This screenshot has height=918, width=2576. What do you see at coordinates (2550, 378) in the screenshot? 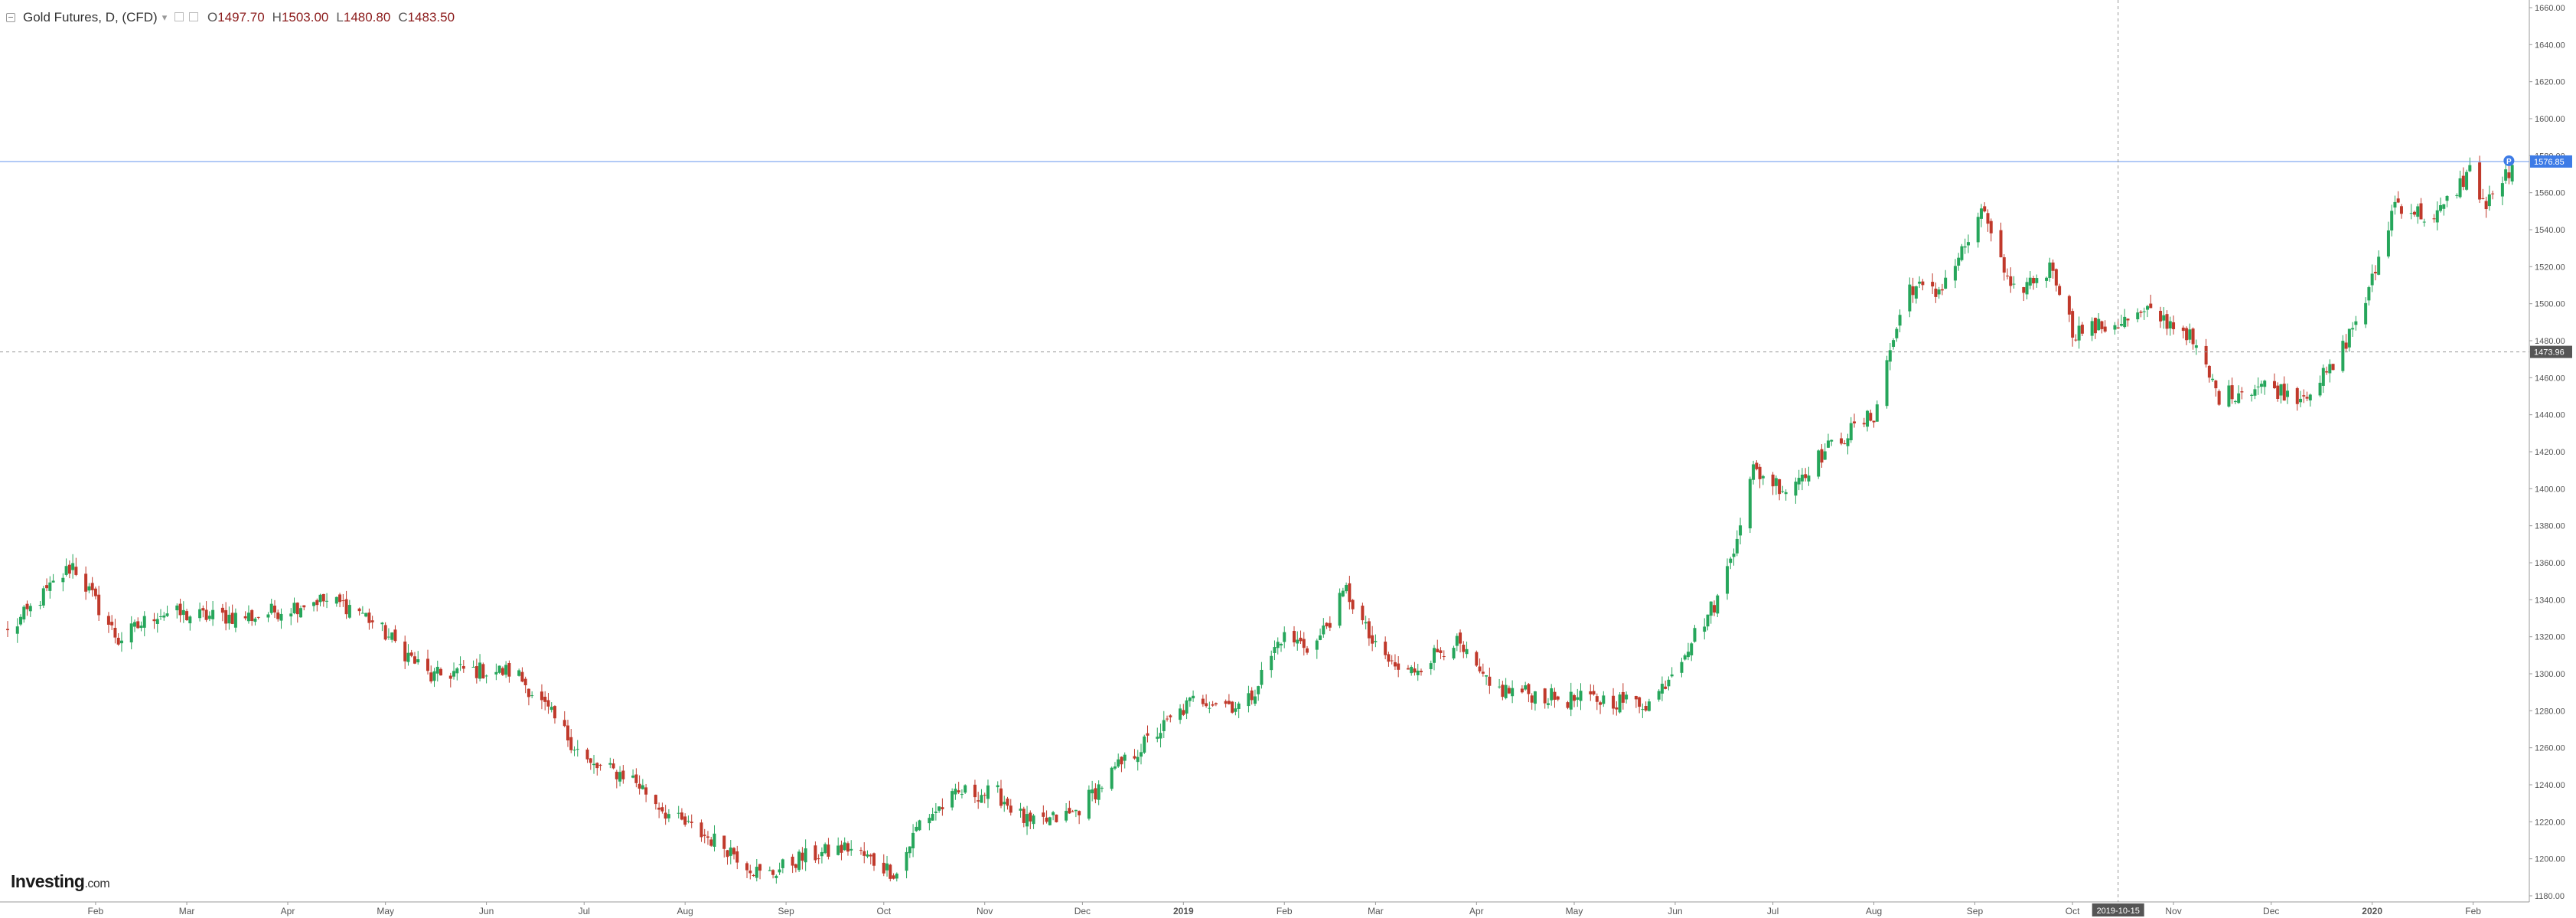
I see `y-tick-label: 1460.00` at bounding box center [2550, 378].